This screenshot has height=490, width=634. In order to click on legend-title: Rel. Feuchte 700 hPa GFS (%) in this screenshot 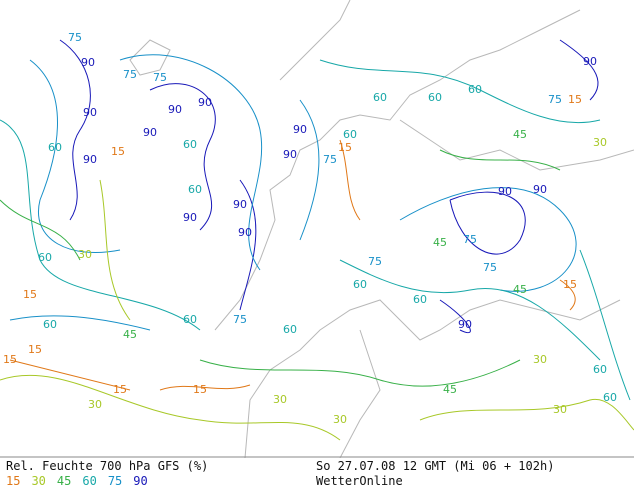, I will do `click(107, 466)`.